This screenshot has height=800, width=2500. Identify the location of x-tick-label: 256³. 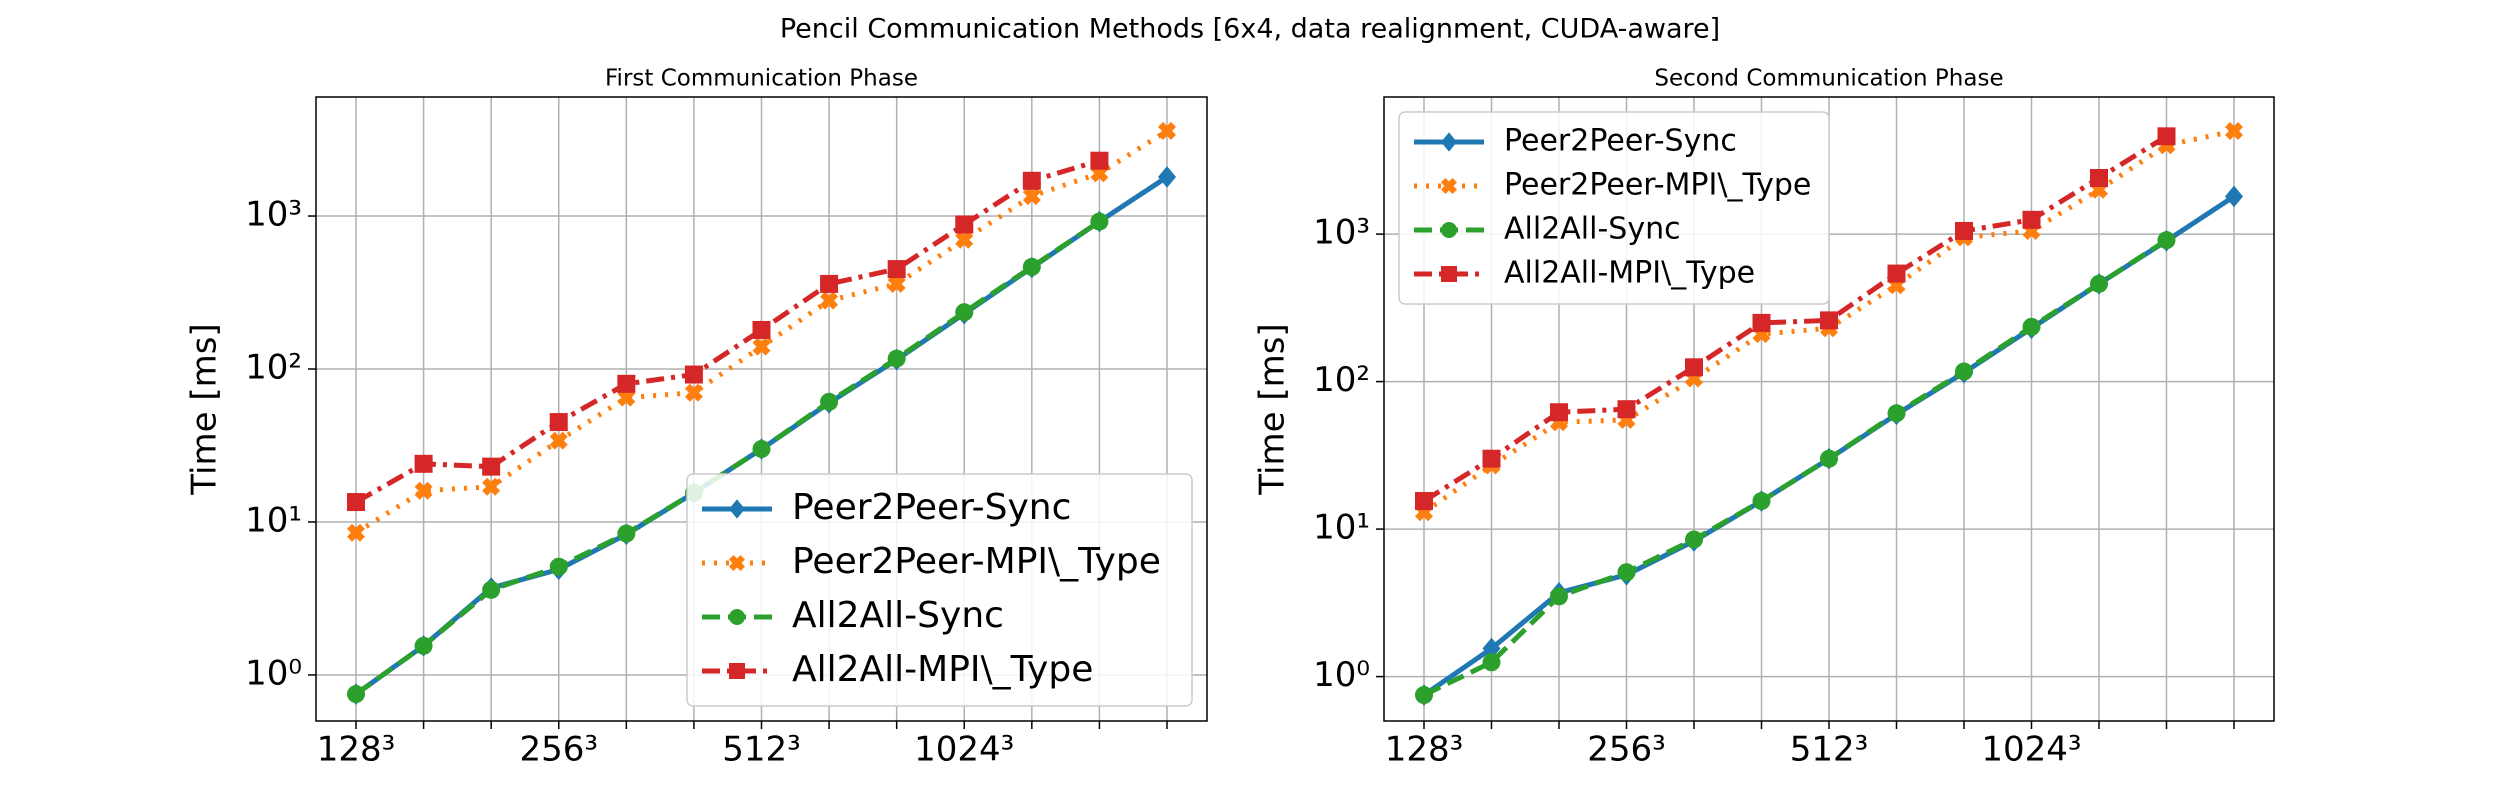
(1626, 750).